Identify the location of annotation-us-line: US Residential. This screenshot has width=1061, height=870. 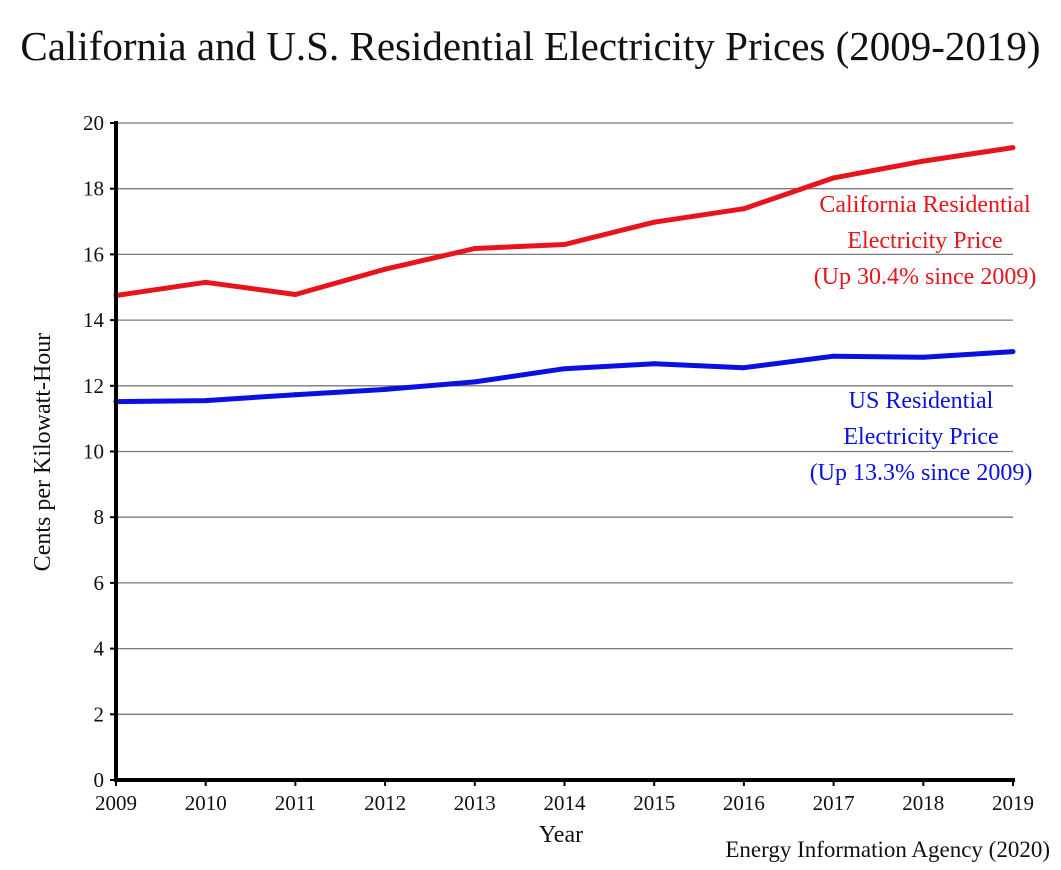
(921, 401).